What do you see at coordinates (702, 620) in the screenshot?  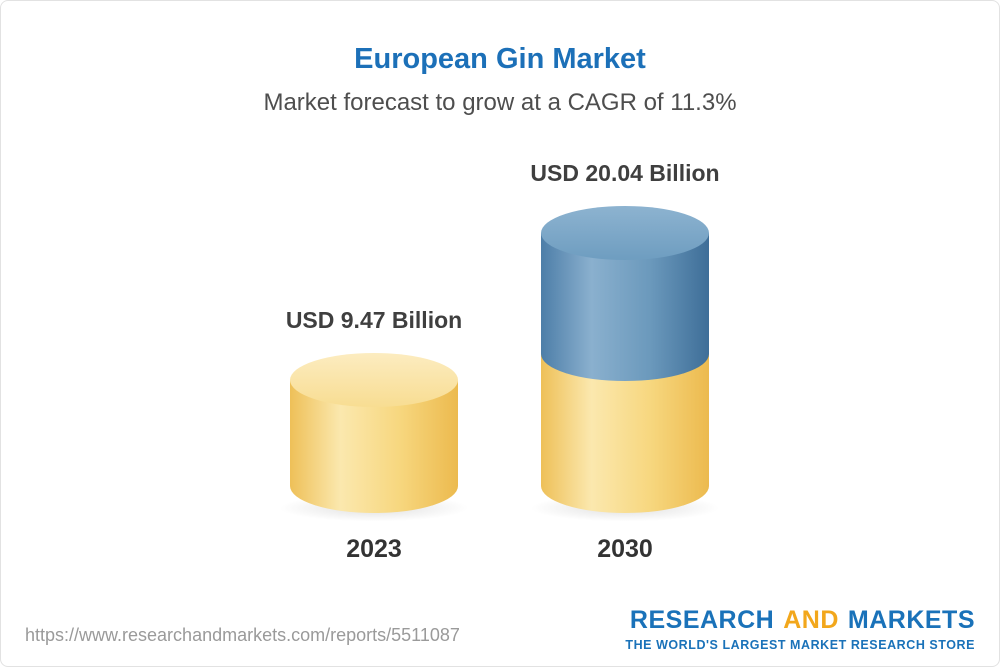 I see `logo-word-research: RESEARCH` at bounding box center [702, 620].